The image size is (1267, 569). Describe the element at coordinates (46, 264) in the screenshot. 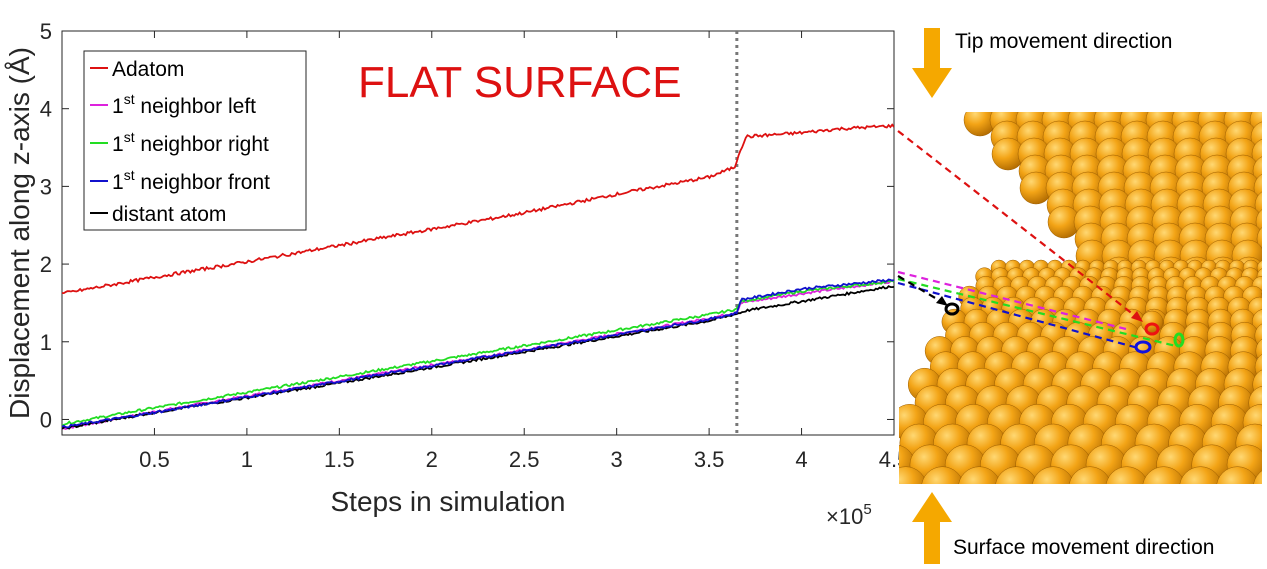

I see `y-tick-label: 2` at that location.